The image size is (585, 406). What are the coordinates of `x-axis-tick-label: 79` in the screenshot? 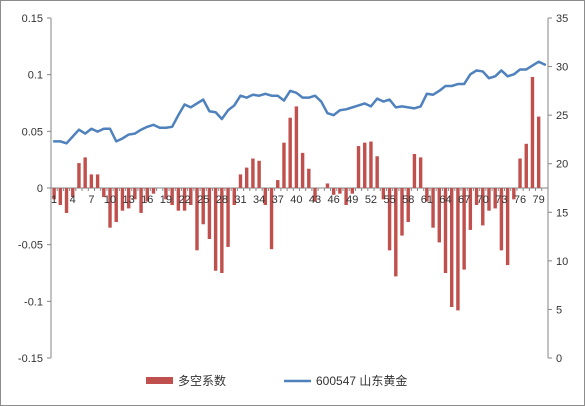 It's located at (539, 200).